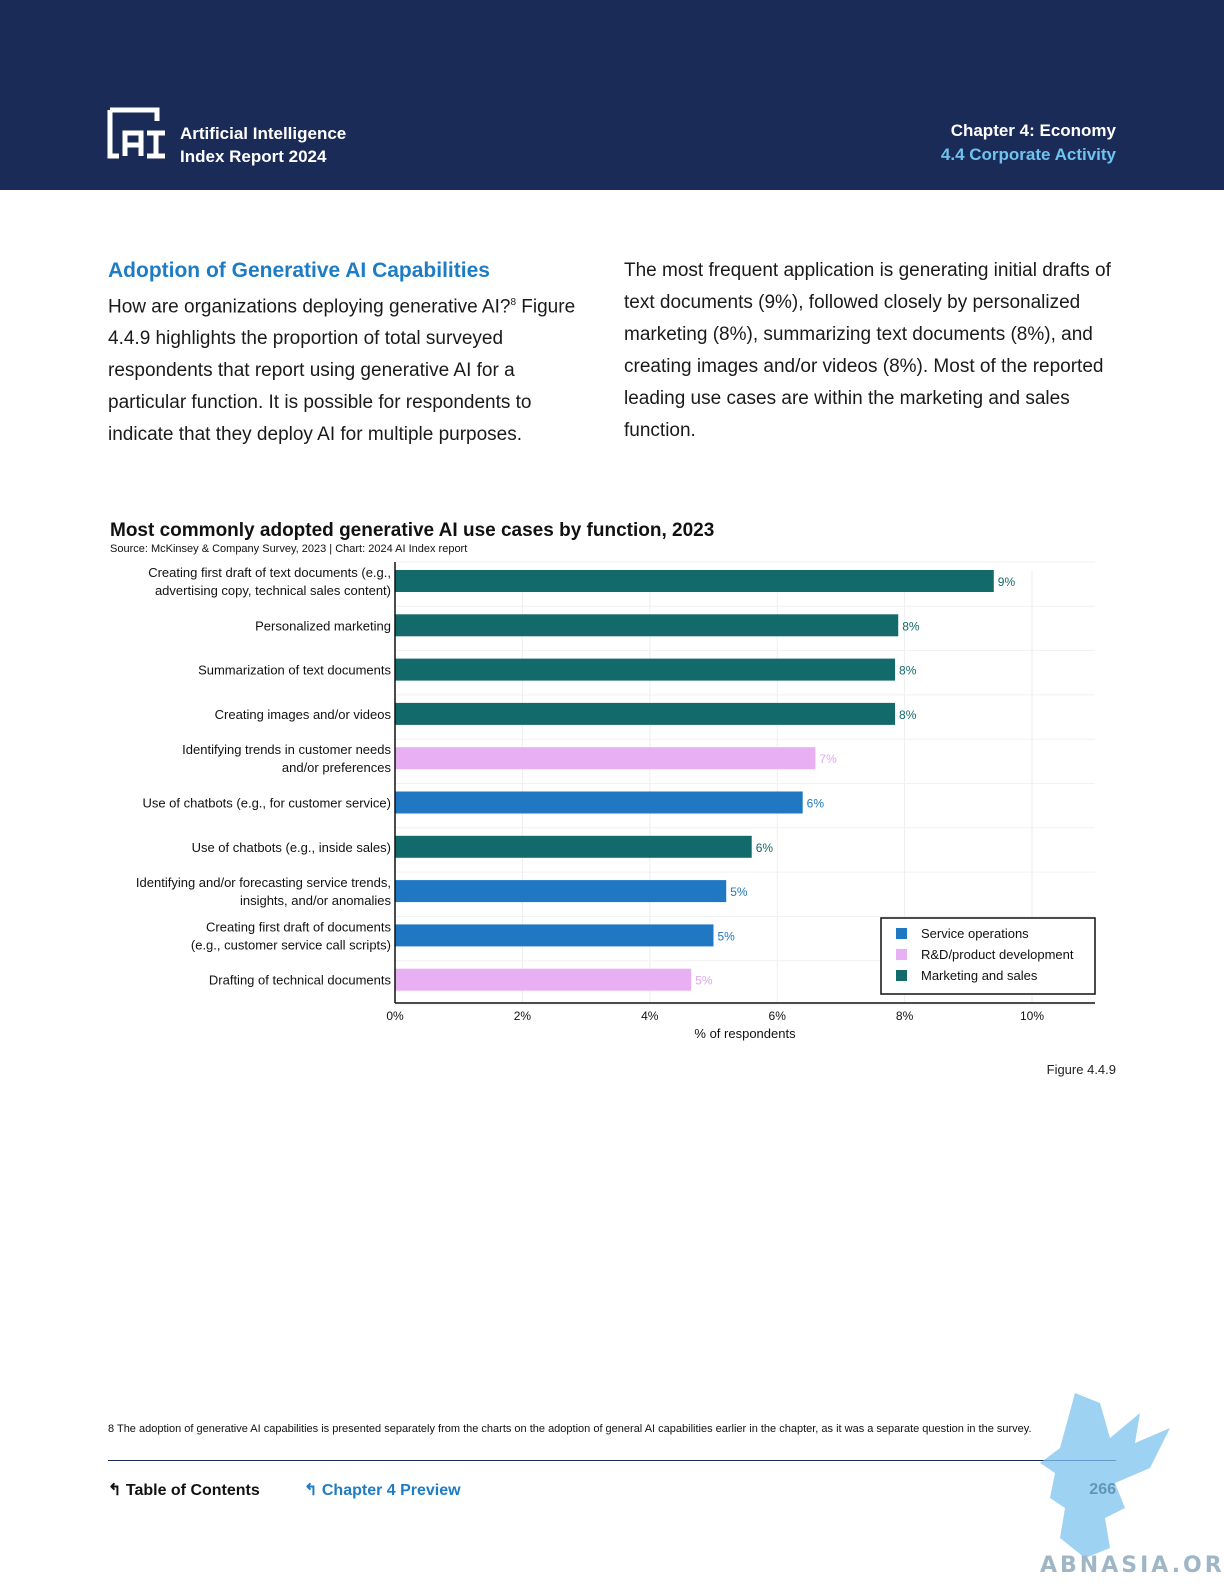 The width and height of the screenshot is (1224, 1584). What do you see at coordinates (975, 933) in the screenshot?
I see `legend-label: Service operations` at bounding box center [975, 933].